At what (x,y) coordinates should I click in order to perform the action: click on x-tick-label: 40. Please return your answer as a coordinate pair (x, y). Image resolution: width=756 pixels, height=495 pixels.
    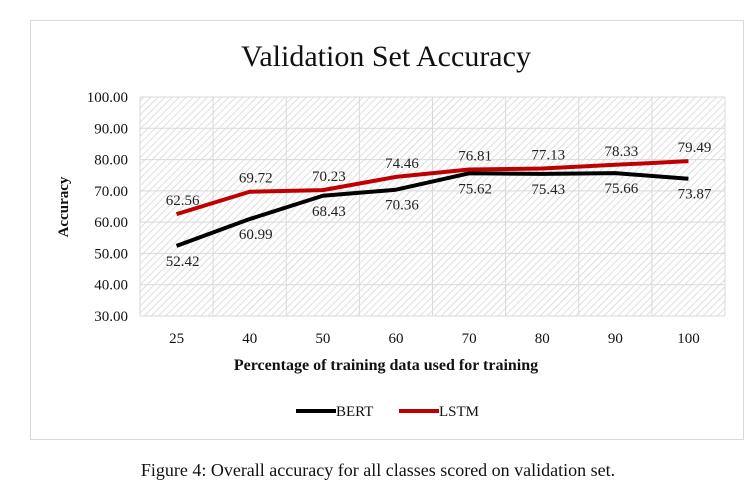
    Looking at the image, I should click on (249, 339).